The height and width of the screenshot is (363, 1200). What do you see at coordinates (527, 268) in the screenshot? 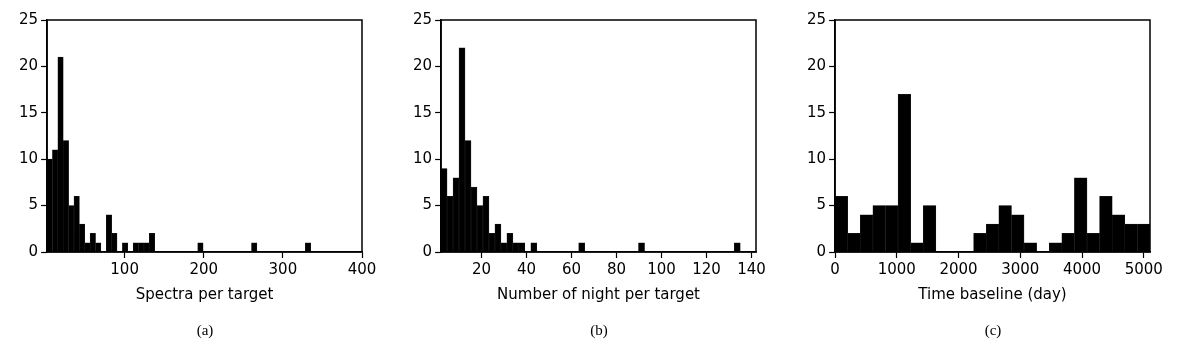
I see `x-tick-label: 40` at bounding box center [527, 268].